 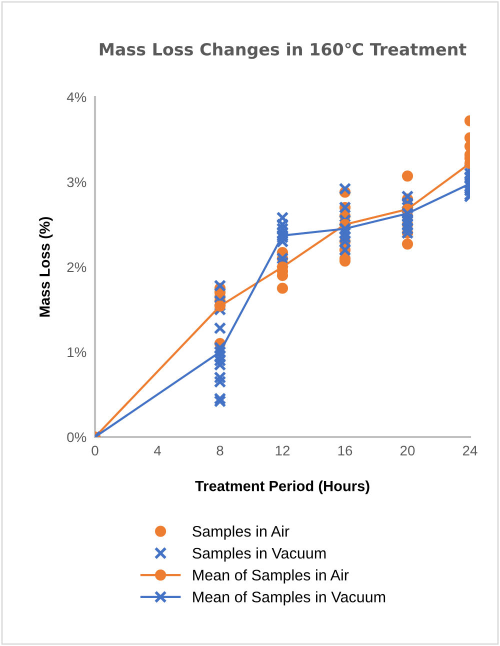 I want to click on x-tick-label: 20, so click(x=407, y=451).